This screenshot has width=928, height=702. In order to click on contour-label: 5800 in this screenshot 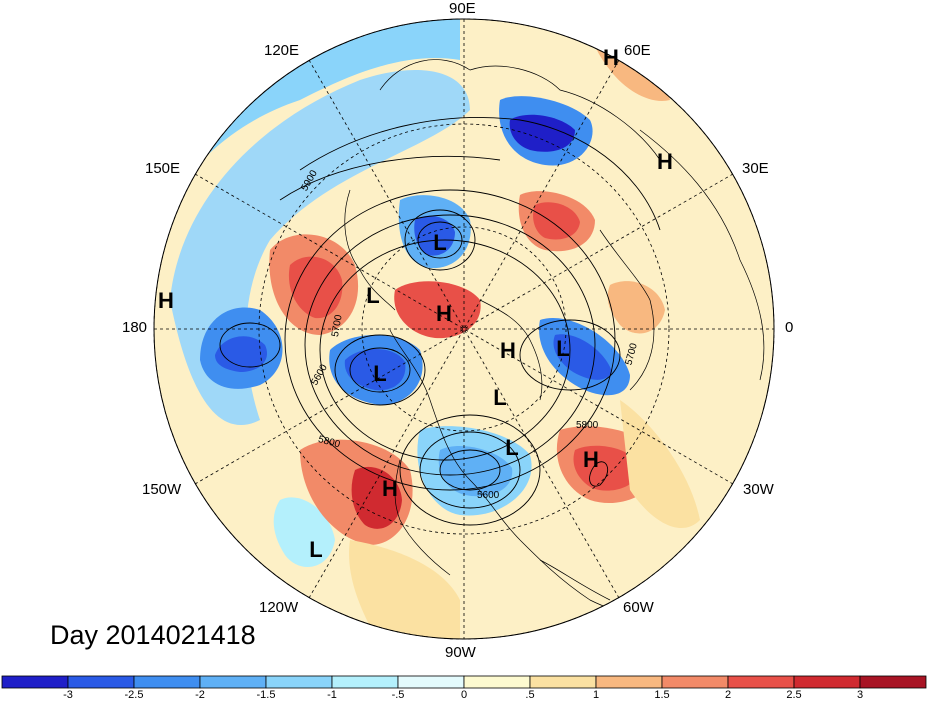, I will do `click(587, 425)`.